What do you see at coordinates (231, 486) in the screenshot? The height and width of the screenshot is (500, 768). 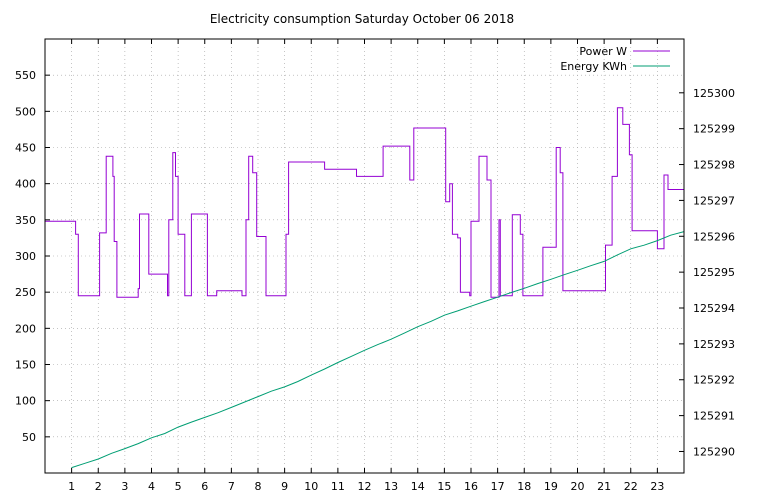 I see `x-tick-label: 7` at bounding box center [231, 486].